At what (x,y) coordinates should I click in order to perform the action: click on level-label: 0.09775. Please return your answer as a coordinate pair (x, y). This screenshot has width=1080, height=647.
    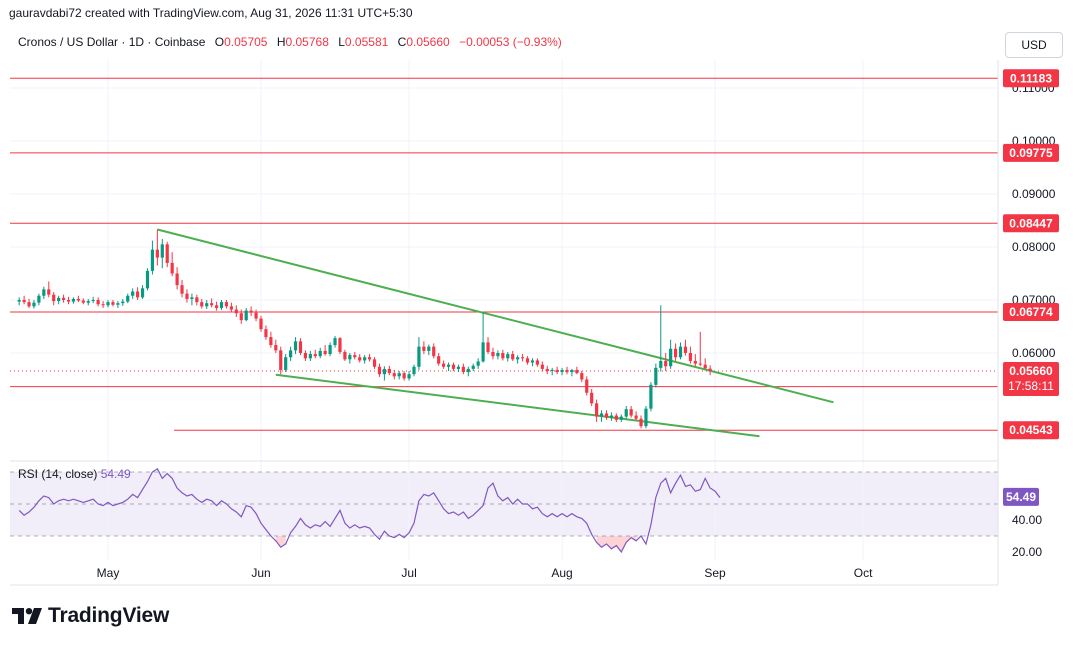
    Looking at the image, I should click on (1031, 153).